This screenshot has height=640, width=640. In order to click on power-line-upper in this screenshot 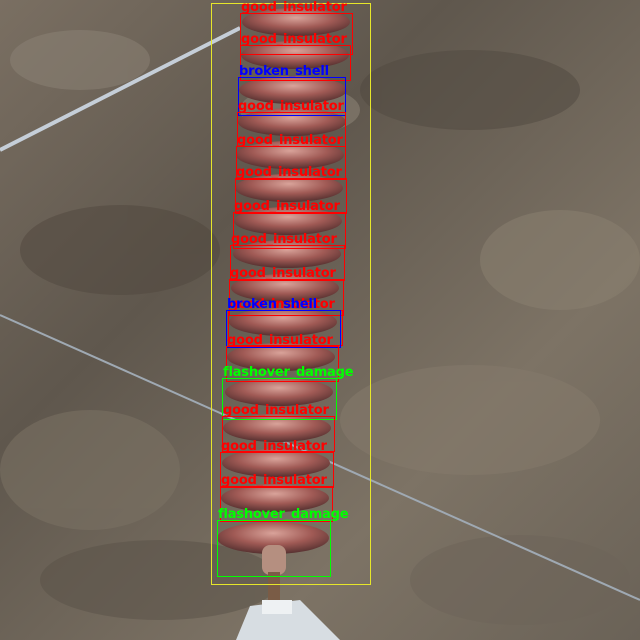, I will do `click(120, 89)`.